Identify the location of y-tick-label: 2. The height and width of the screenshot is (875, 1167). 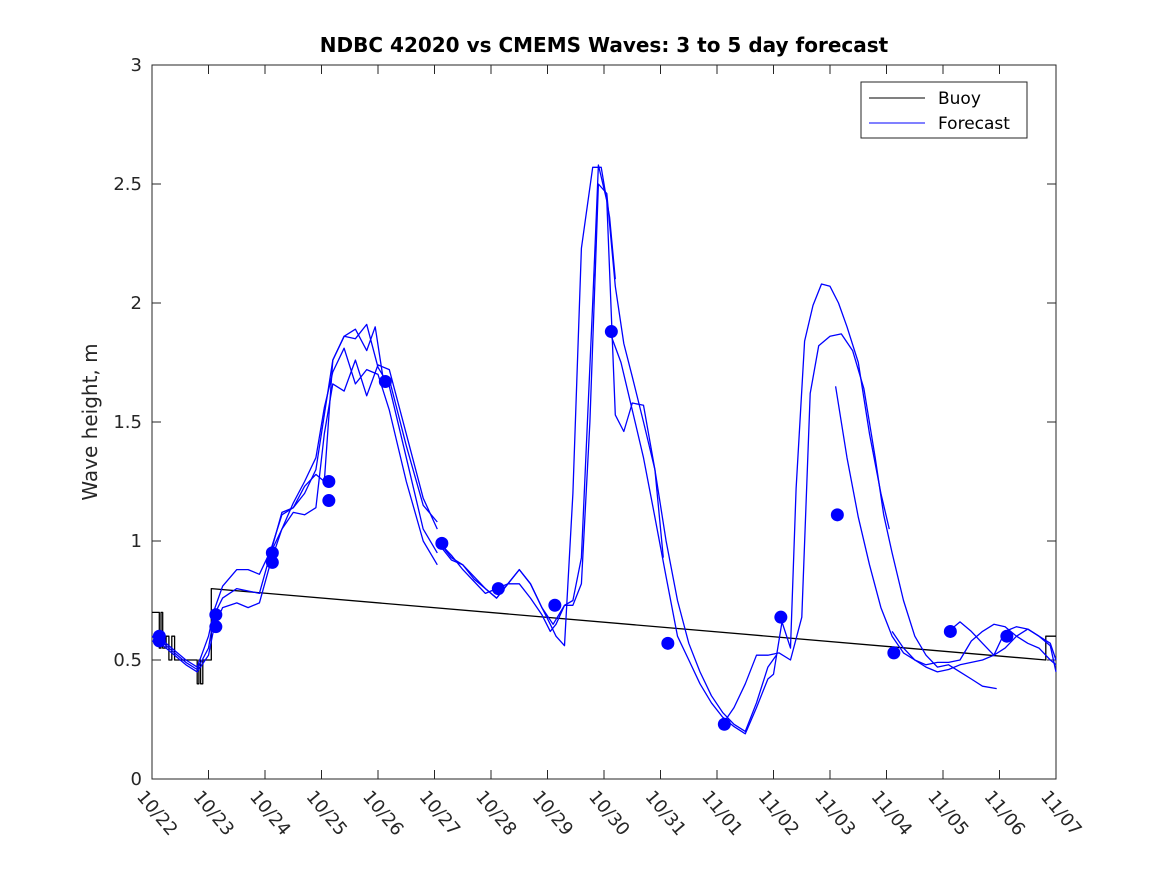
(136, 303).